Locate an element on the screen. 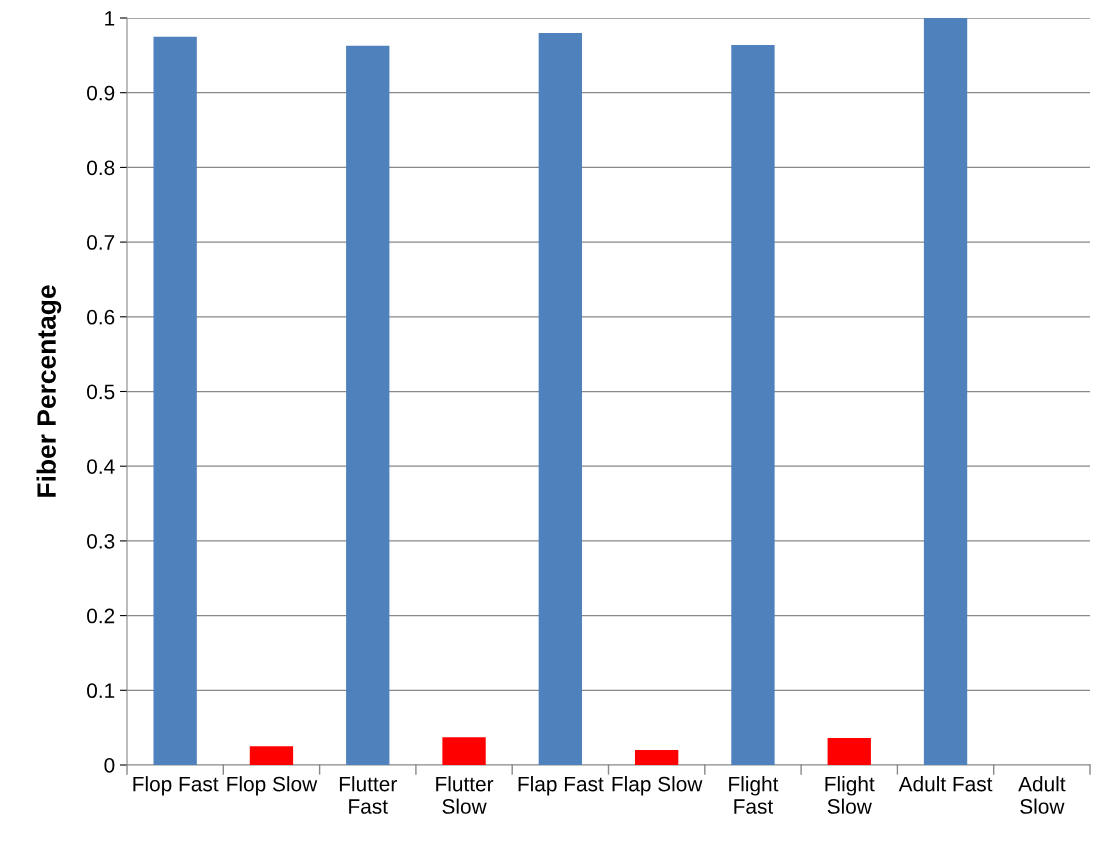 This screenshot has height=853, width=1099. x-tick-label: Flight Slow is located at coordinates (850, 795).